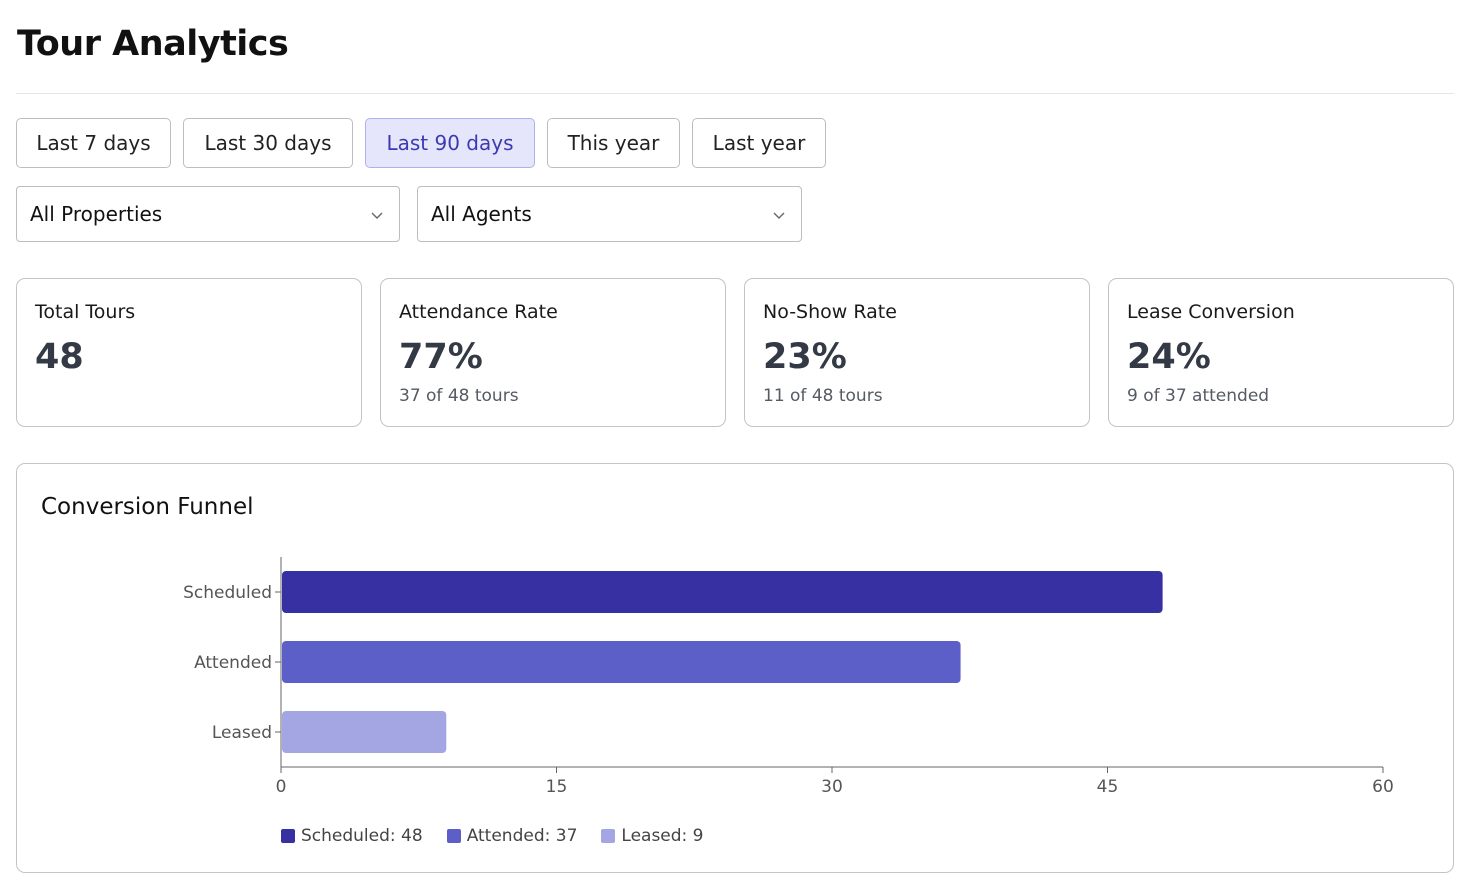  I want to click on range-last-90-days: Last 90 days, so click(450, 143).